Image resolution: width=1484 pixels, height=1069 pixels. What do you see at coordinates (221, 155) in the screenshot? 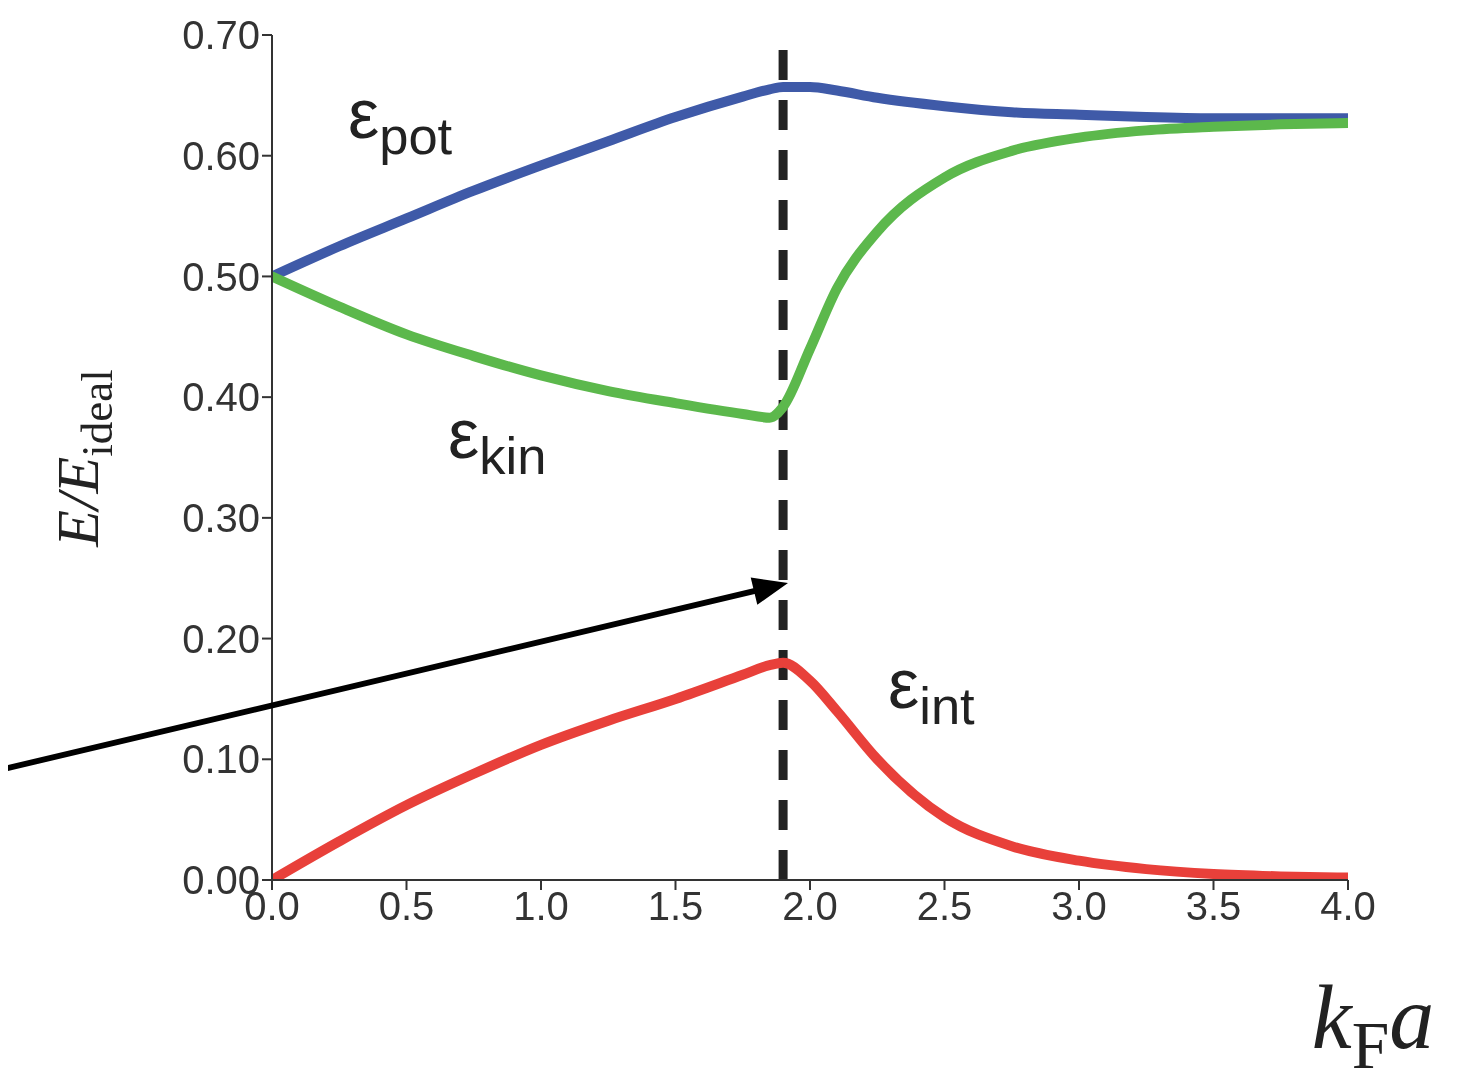
I see `y-tick-label: 0.60` at bounding box center [221, 155].